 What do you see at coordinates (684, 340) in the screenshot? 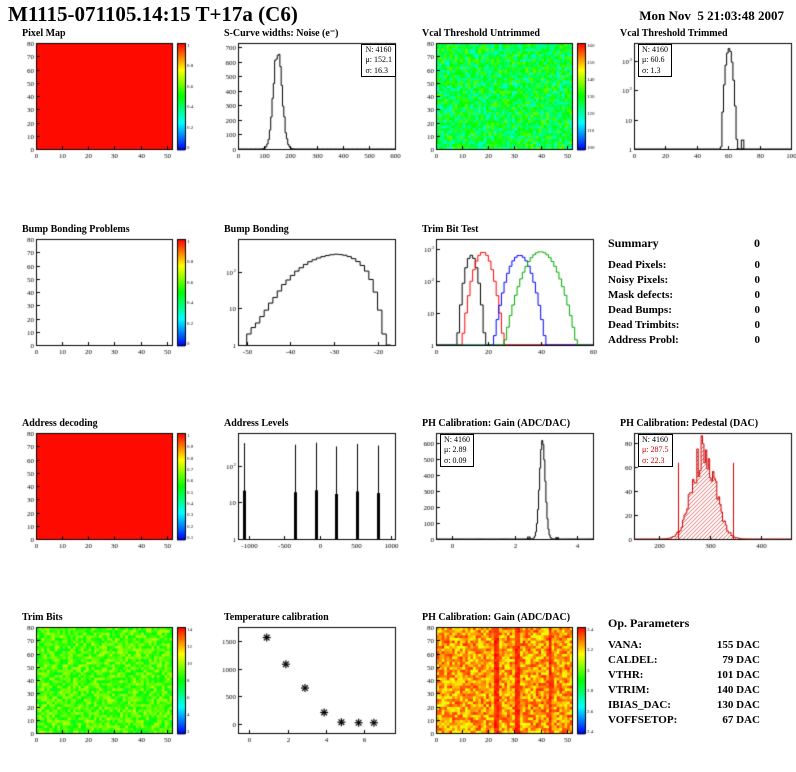
I see `summary-row: Address Probl: 0` at bounding box center [684, 340].